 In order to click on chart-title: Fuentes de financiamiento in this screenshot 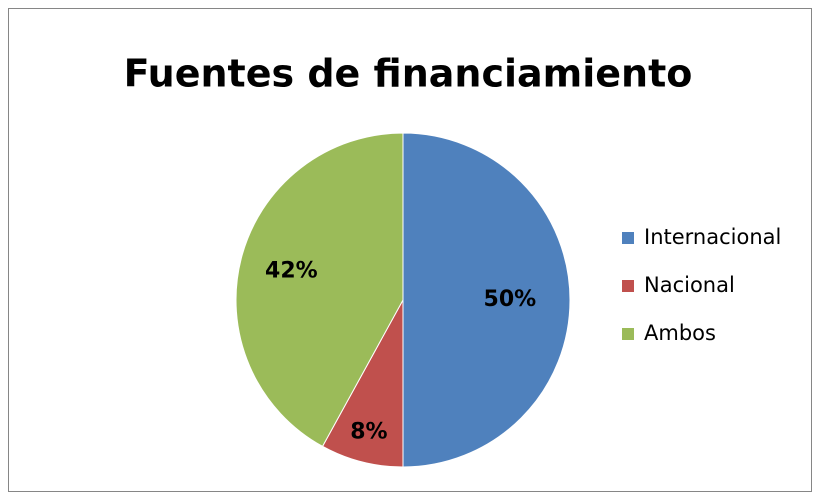, I will do `click(408, 74)`.